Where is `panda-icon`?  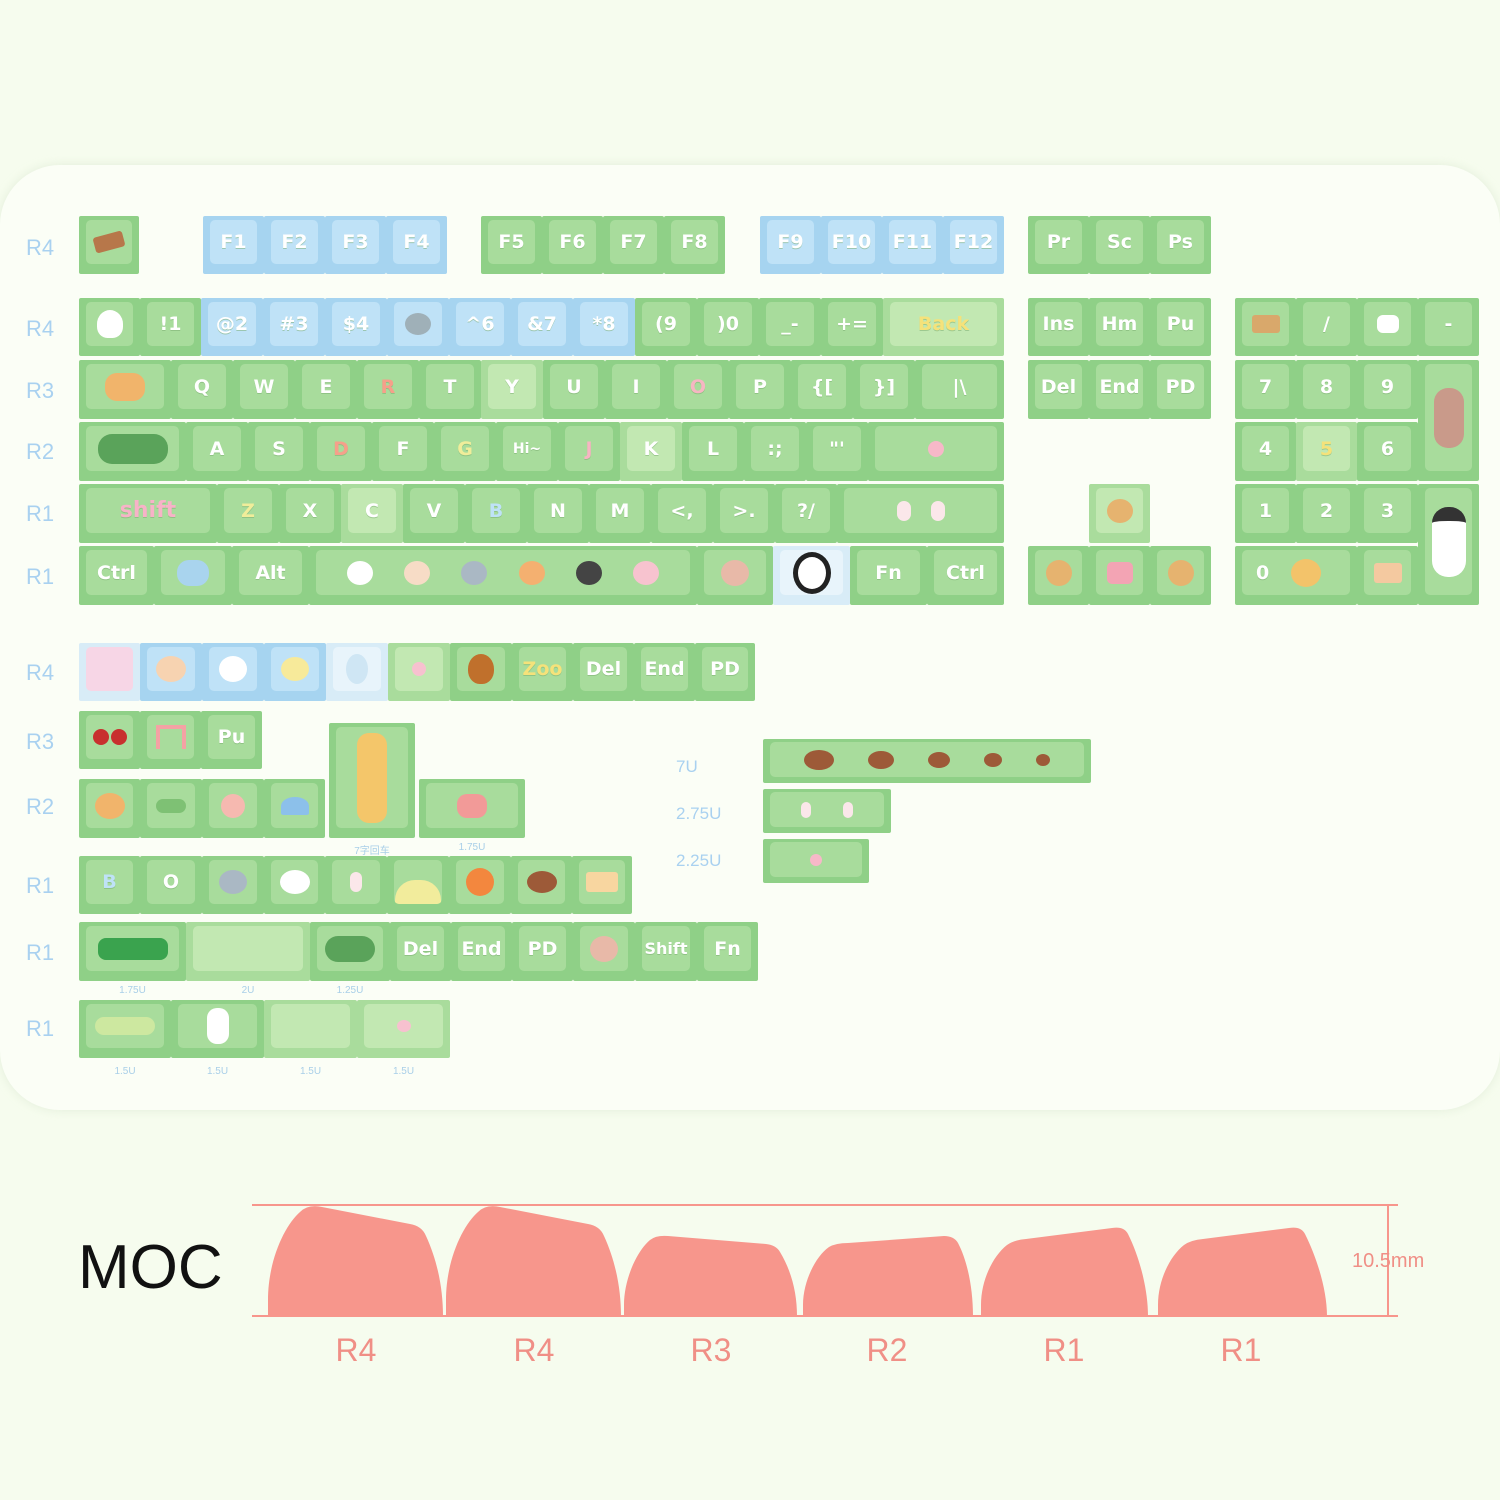 panda-icon is located at coordinates (811, 572).